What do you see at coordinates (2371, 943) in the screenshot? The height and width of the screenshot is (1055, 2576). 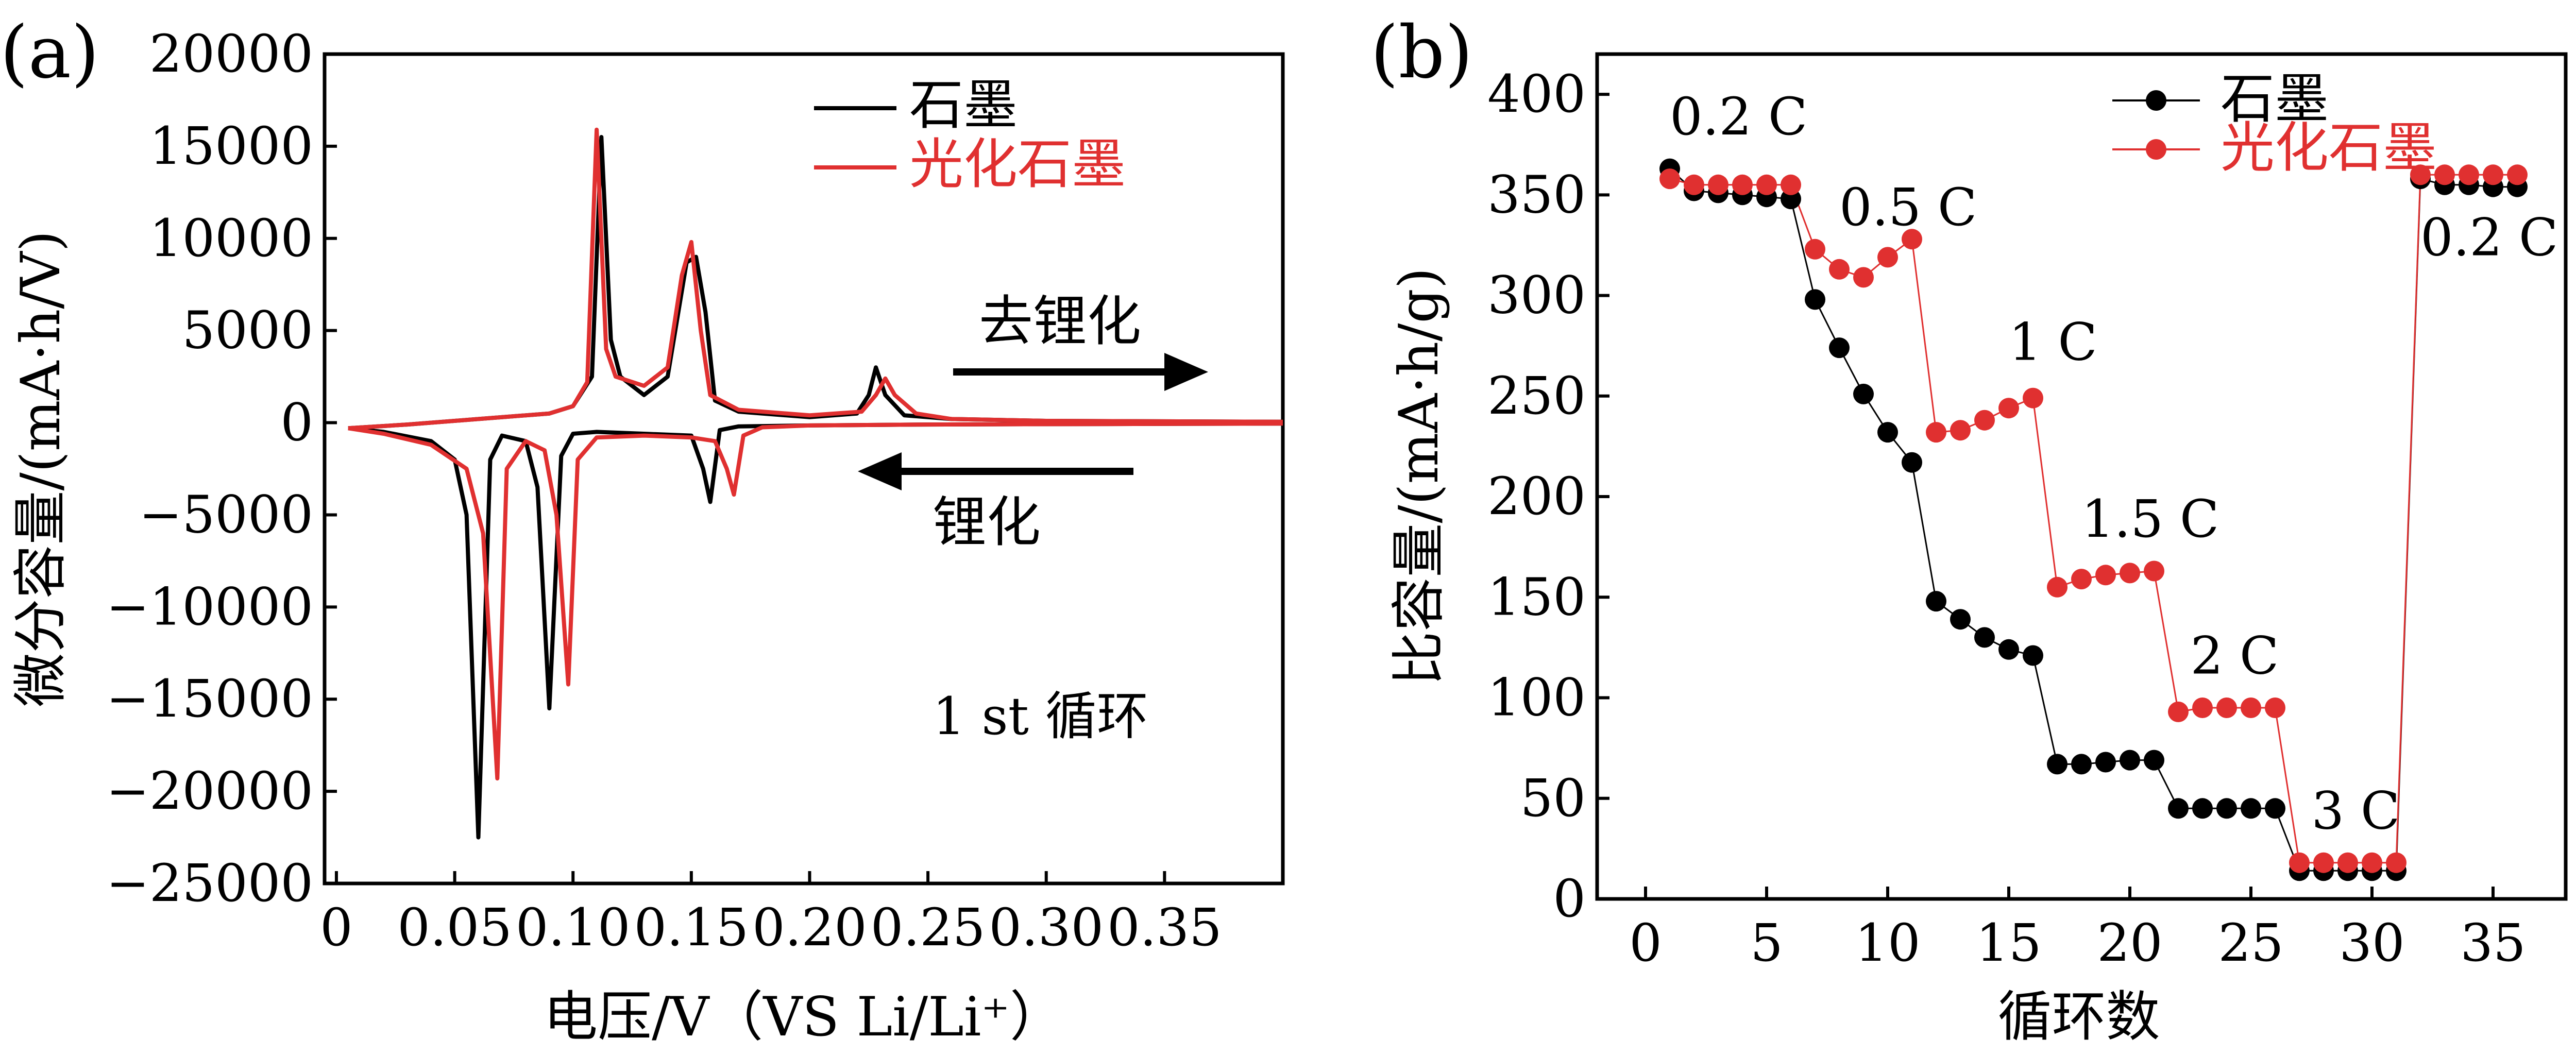 I see `panel-b-x-tick-label: 30` at bounding box center [2371, 943].